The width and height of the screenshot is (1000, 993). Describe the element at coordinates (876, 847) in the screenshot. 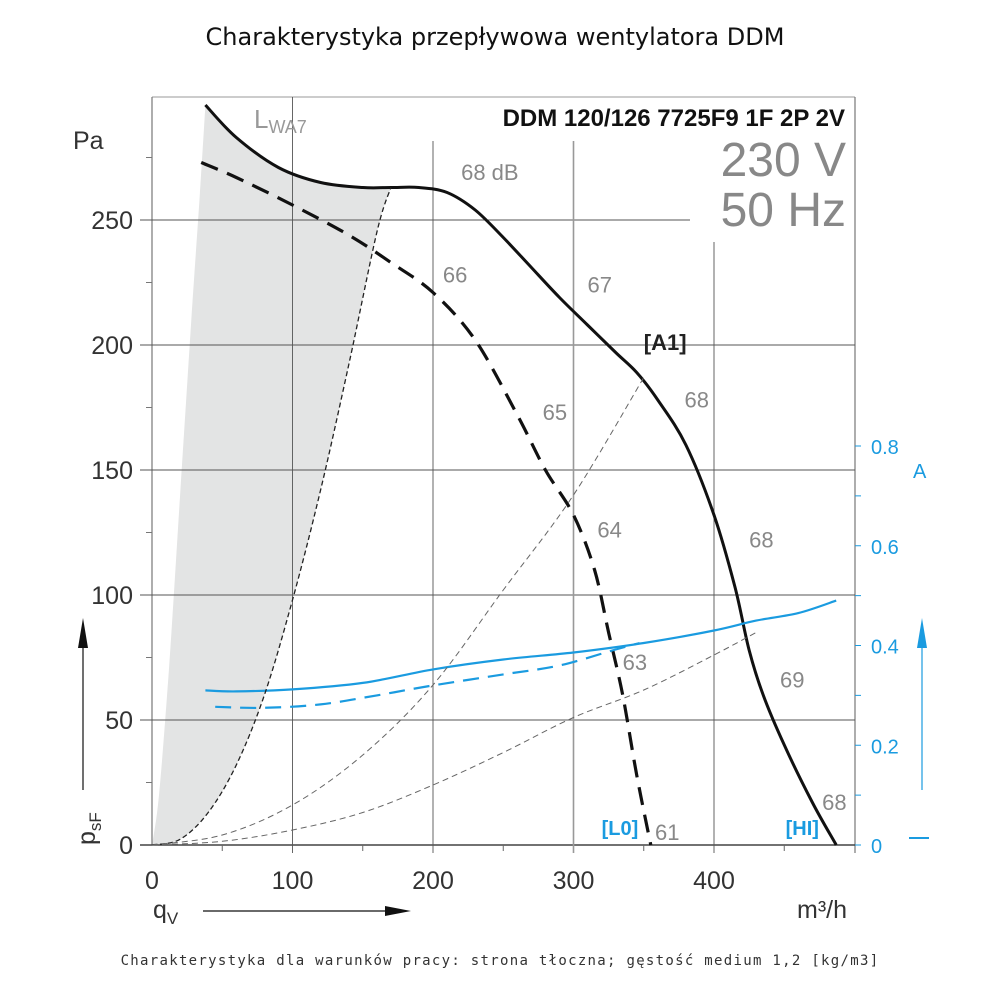

I see `y2-tick-label: 0` at that location.